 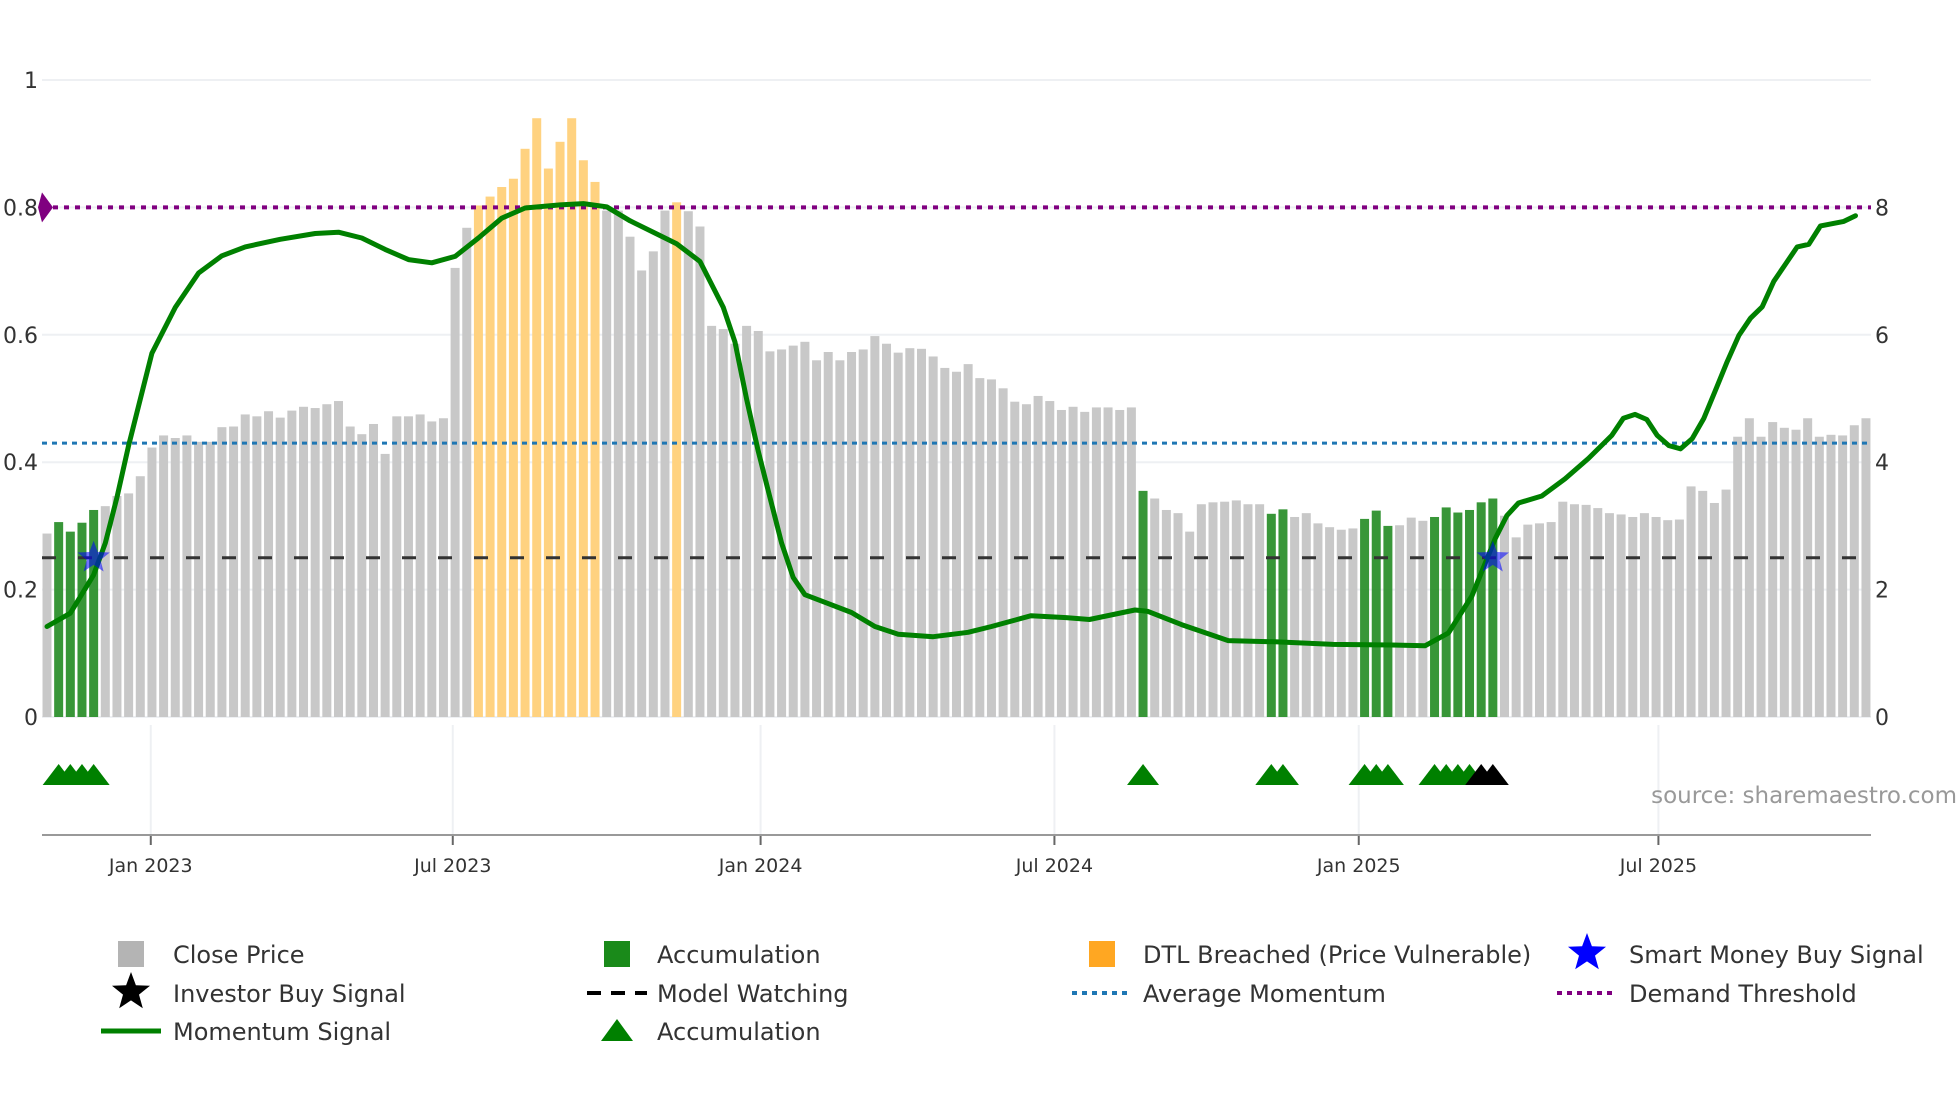 I want to click on legend-demand: Demand Threshold, so click(x=1743, y=994).